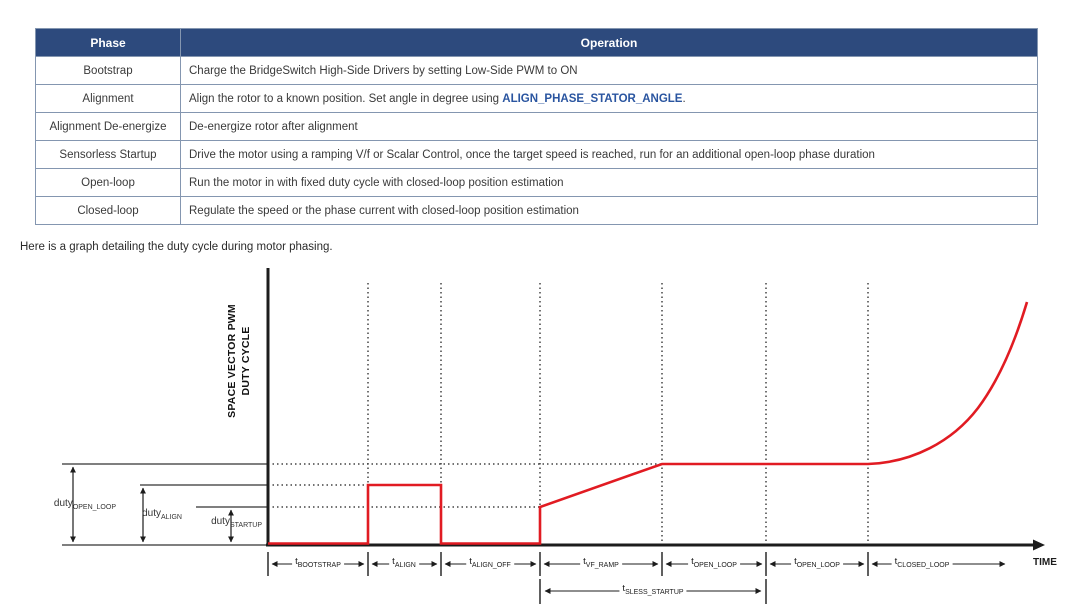 The height and width of the screenshot is (615, 1080). I want to click on duty-reference-lines, so click(165, 504).